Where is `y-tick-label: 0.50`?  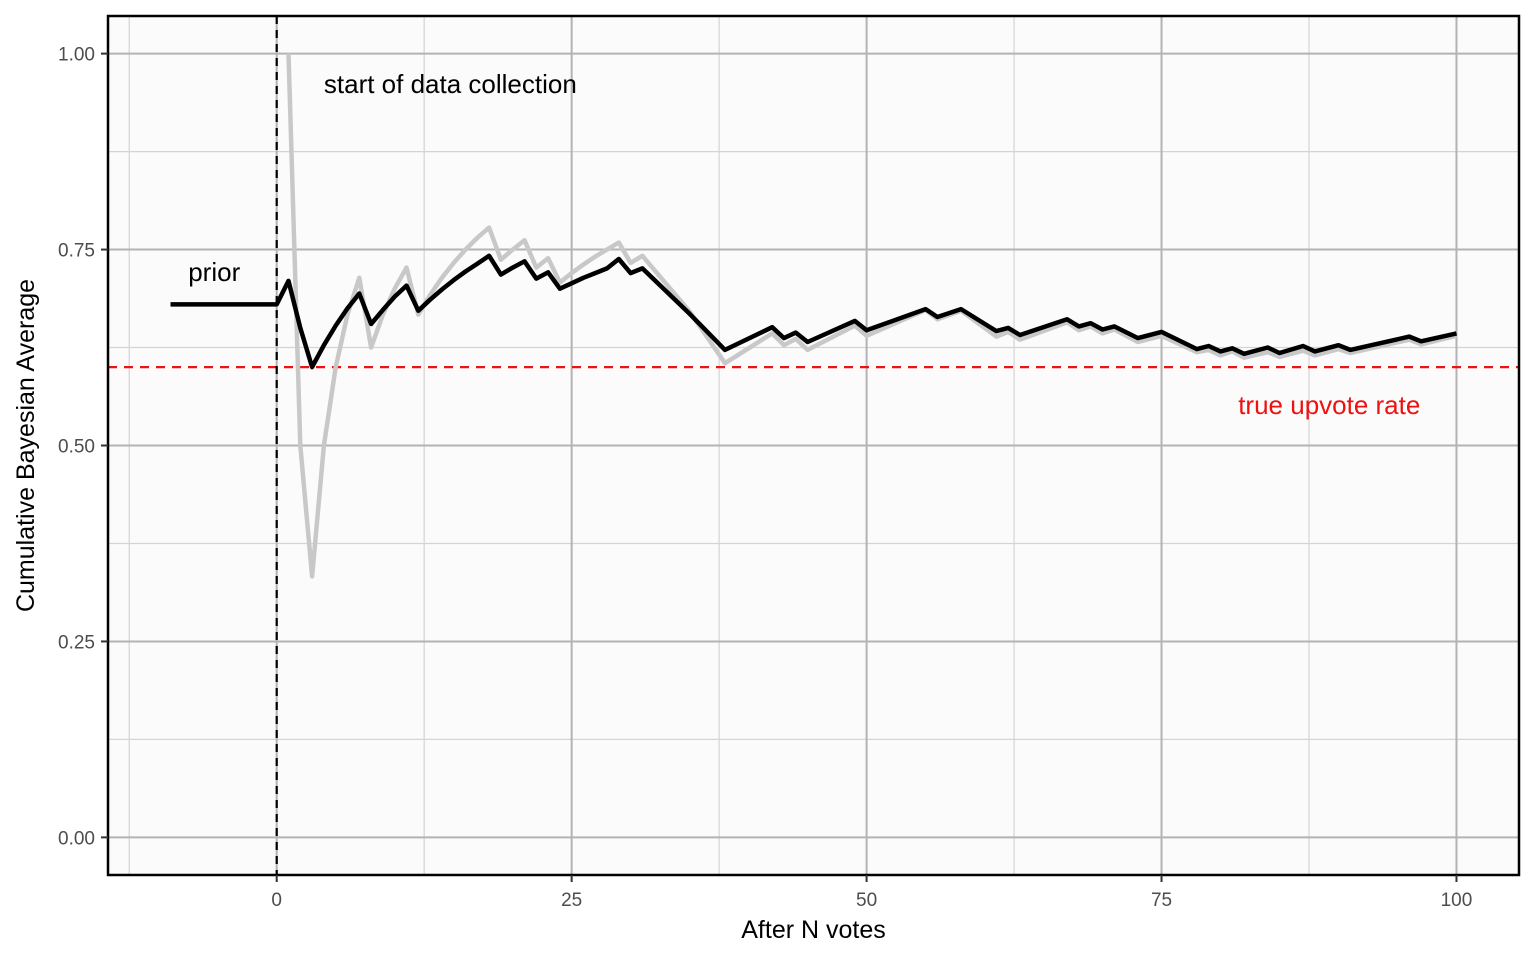 y-tick-label: 0.50 is located at coordinates (76, 447).